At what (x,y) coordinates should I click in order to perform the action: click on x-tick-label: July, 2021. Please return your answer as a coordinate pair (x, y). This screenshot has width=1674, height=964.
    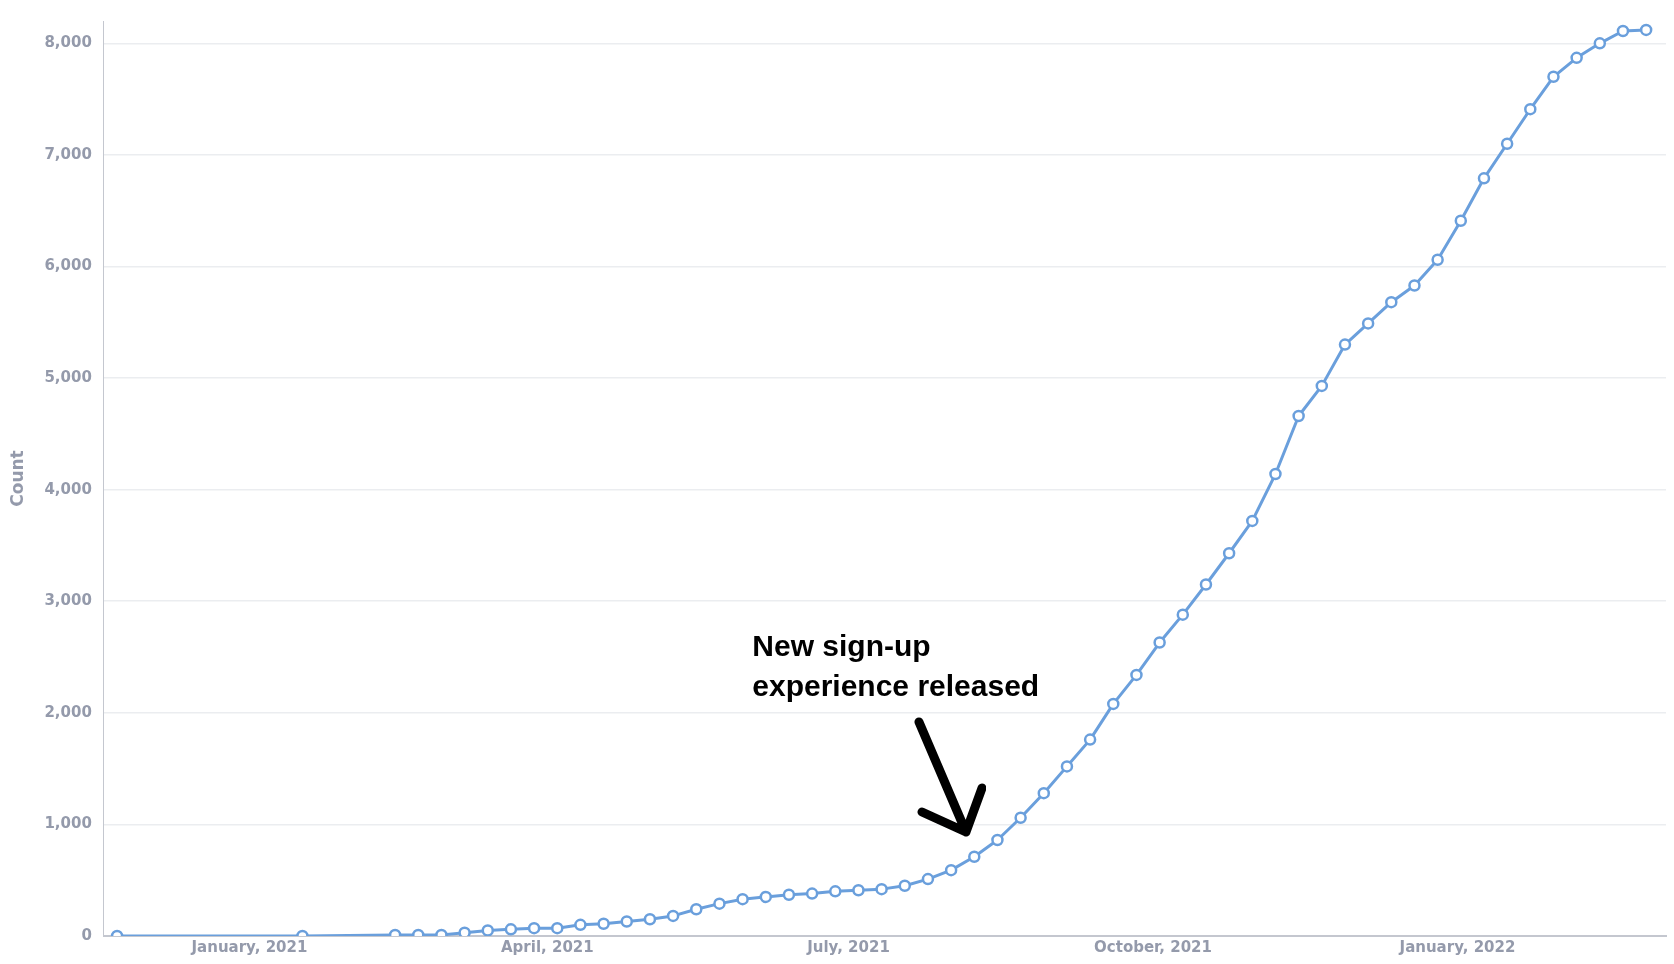
    Looking at the image, I should click on (848, 946).